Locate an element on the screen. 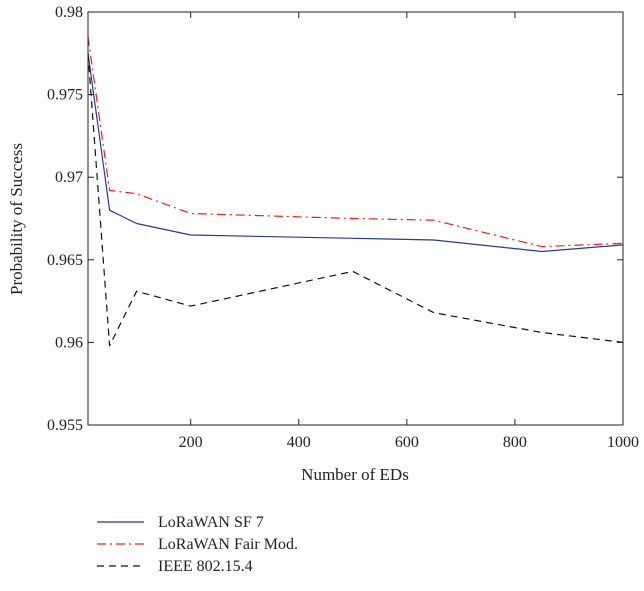  x-tick-label: 400 is located at coordinates (299, 442).